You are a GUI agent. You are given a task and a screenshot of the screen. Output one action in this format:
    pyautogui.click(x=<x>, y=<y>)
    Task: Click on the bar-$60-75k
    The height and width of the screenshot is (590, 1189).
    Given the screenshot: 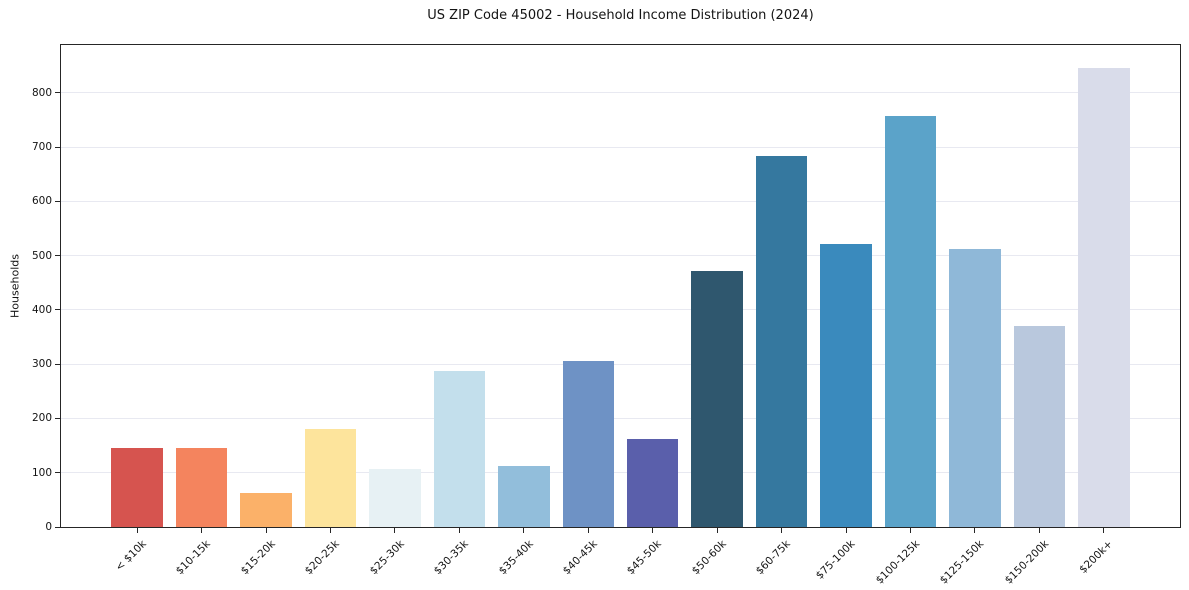 What is the action you would take?
    pyautogui.click(x=781, y=341)
    